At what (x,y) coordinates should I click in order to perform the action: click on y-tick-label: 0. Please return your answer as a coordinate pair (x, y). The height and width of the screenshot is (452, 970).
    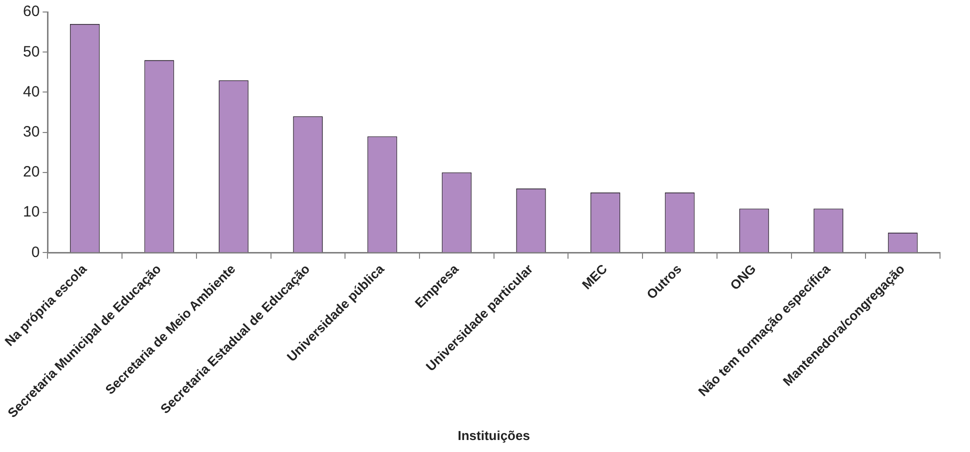
    Looking at the image, I should click on (35, 252).